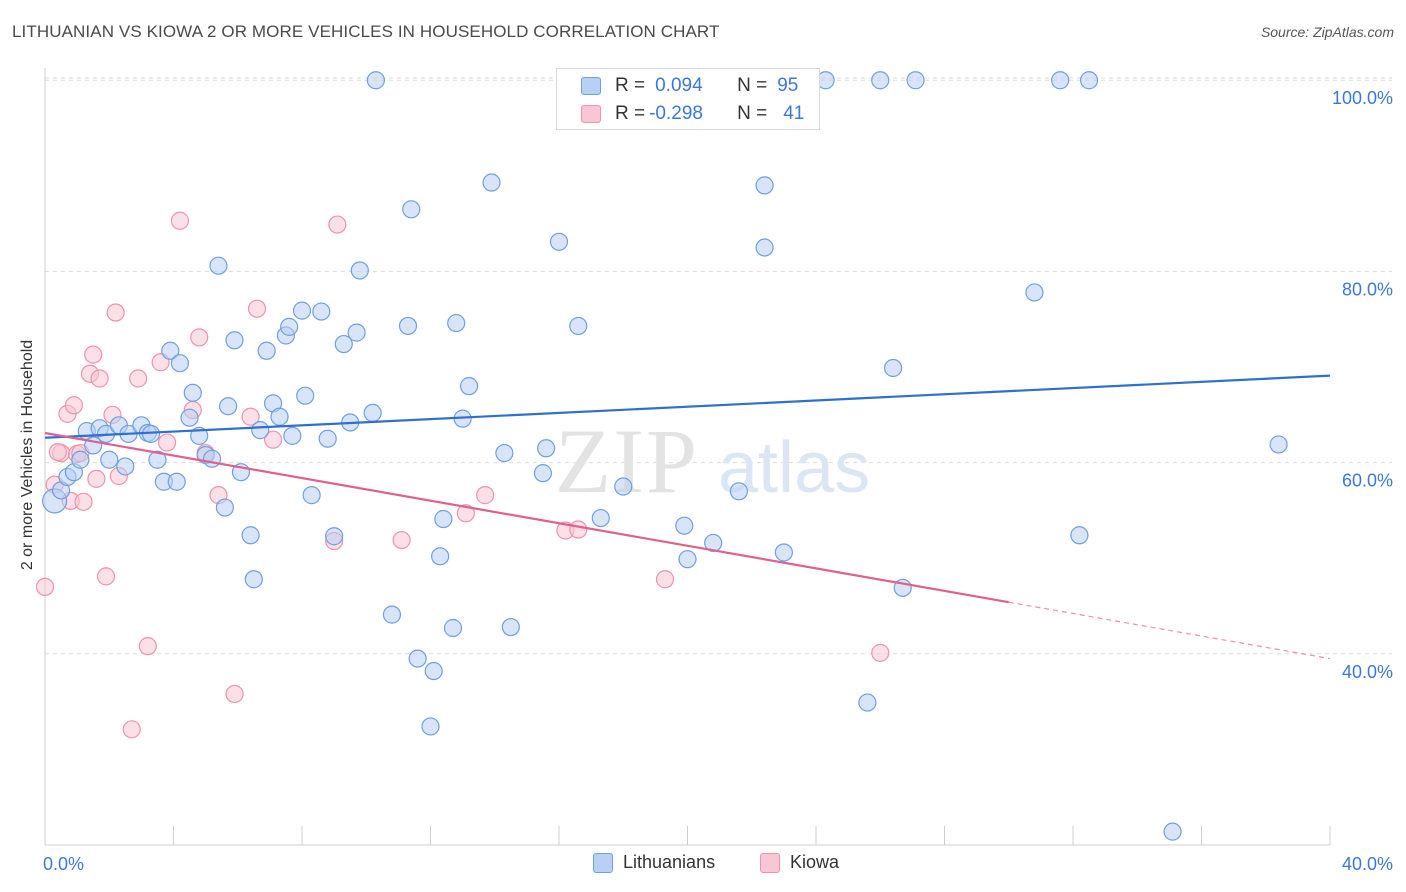  Describe the element at coordinates (679, 85) in the screenshot. I see `r-value: 0.094` at that location.